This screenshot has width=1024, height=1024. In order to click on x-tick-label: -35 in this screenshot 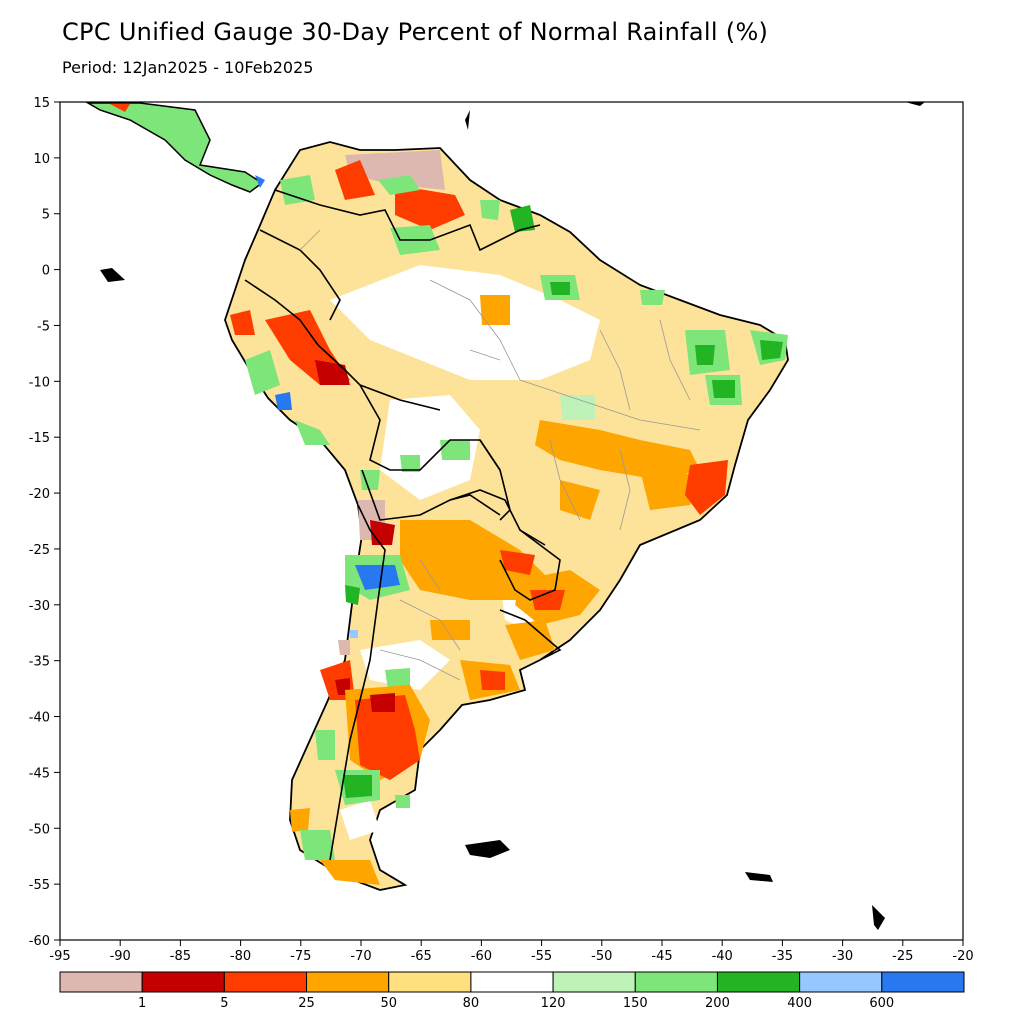, I will do `click(782, 956)`.